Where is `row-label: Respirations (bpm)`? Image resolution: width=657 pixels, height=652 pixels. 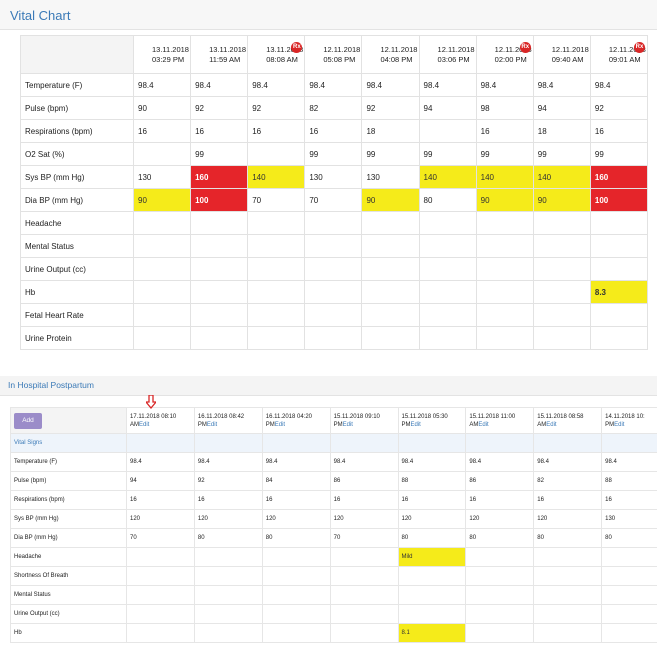
row-label: Respirations (bpm) is located at coordinates (68, 500).